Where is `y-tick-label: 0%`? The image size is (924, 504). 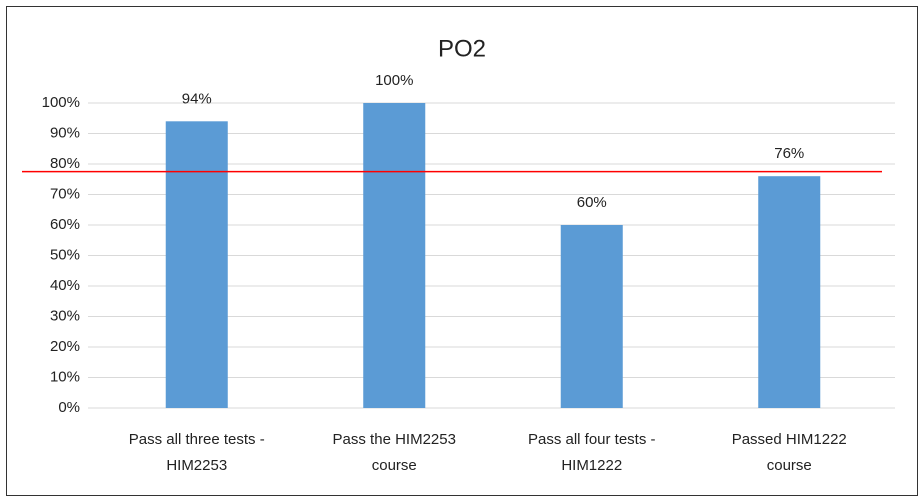
y-tick-label: 0% is located at coordinates (69, 407).